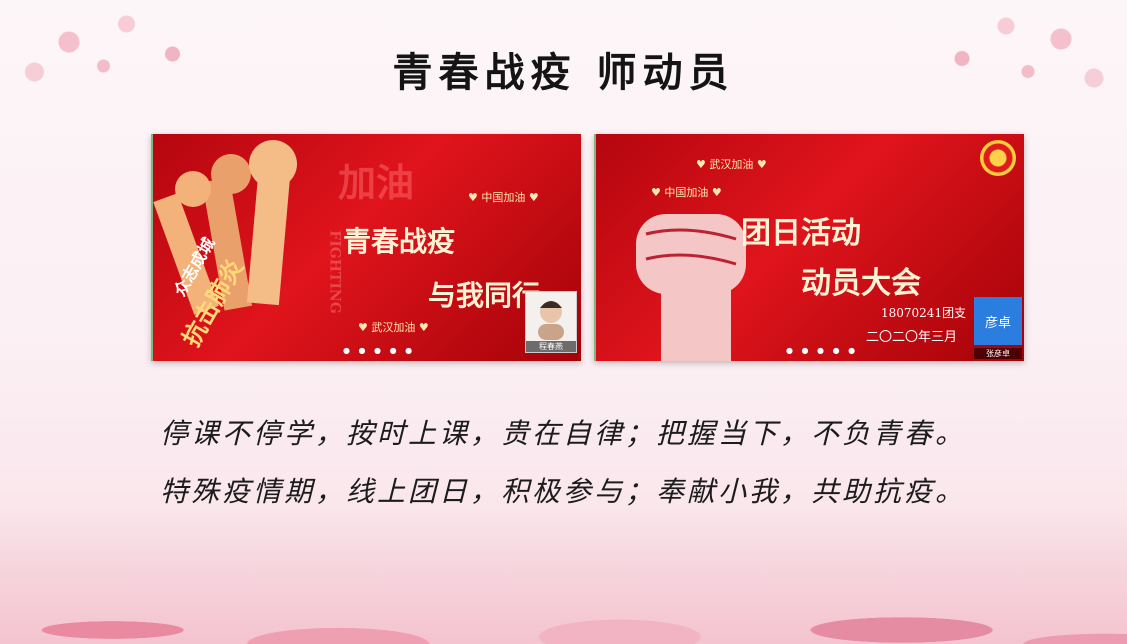 The height and width of the screenshot is (644, 1127). Describe the element at coordinates (912, 337) in the screenshot. I see `date-label: 二〇二〇年三月` at that location.